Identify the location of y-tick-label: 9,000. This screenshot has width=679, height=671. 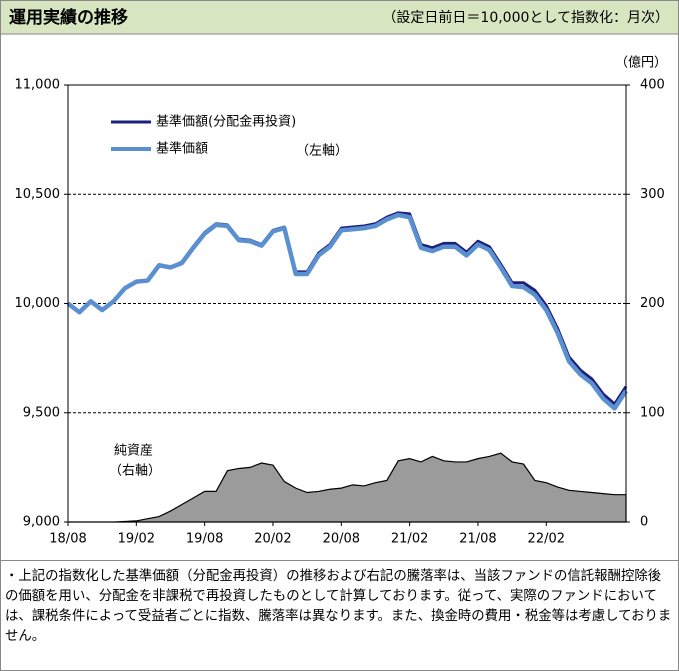
(41, 522).